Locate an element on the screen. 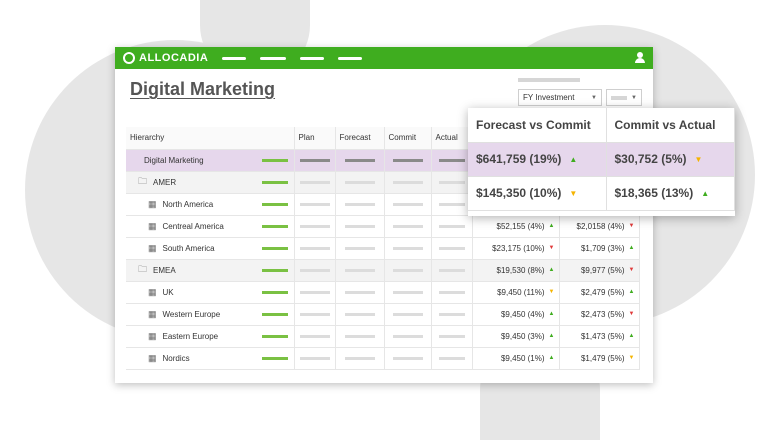 This screenshot has height=440, width=768. row-name: Western Europe is located at coordinates (191, 314).